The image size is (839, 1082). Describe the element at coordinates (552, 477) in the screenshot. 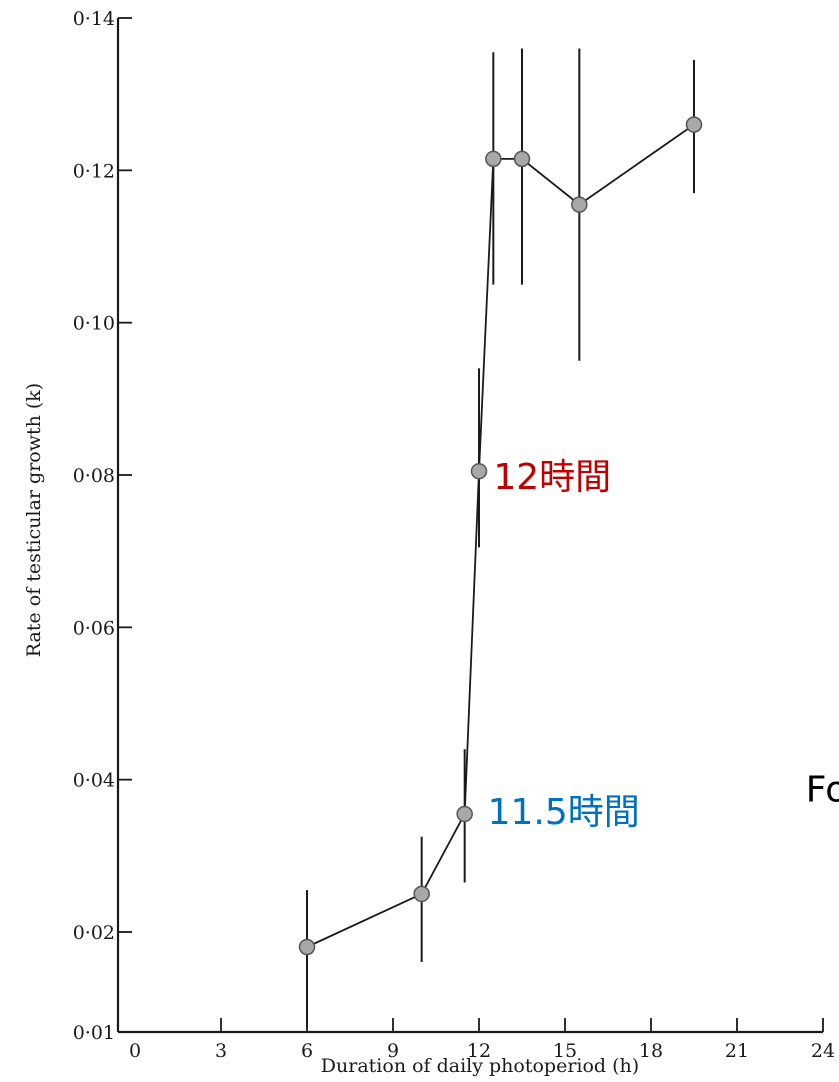

I see `annotation-label: 12時間` at that location.